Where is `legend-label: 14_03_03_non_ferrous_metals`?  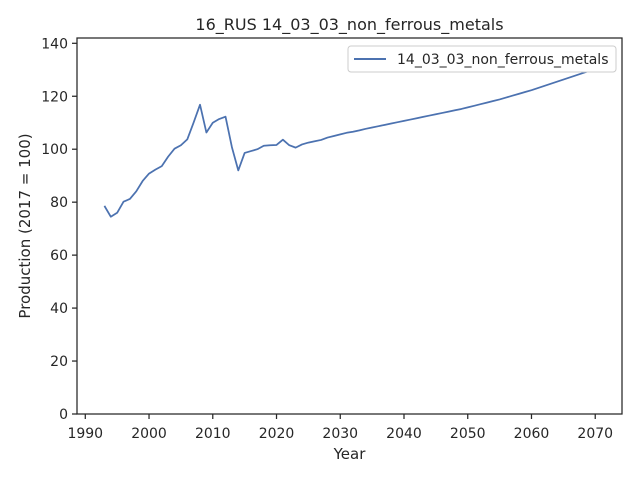 legend-label: 14_03_03_non_ferrous_metals is located at coordinates (503, 60).